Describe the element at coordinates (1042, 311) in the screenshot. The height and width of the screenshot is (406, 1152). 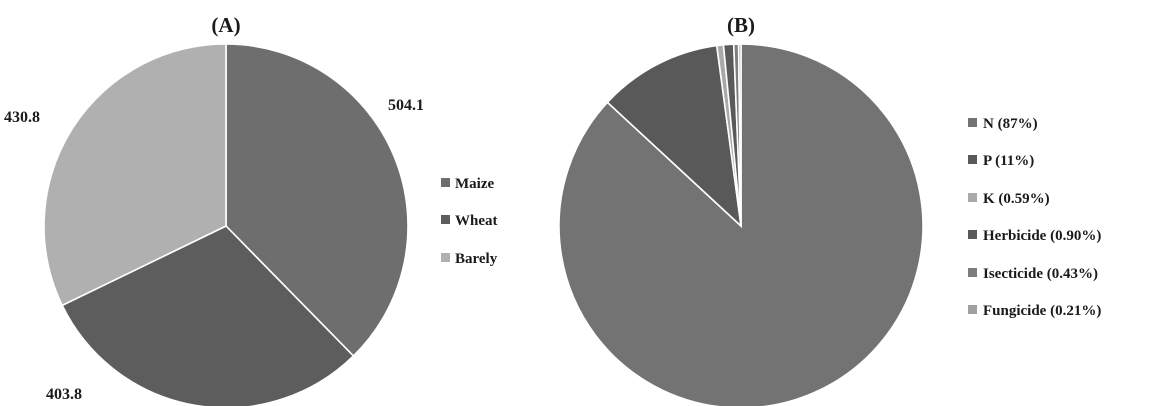
I see `legend-label-fungicide: Fungicide (0.21%)` at that location.